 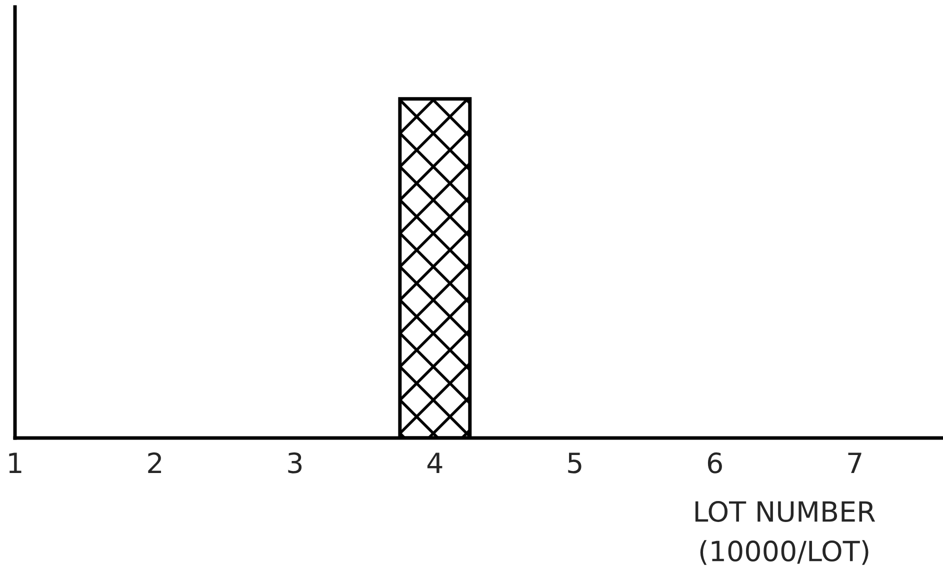 What do you see at coordinates (575, 463) in the screenshot?
I see `x-tick-label: 5` at bounding box center [575, 463].